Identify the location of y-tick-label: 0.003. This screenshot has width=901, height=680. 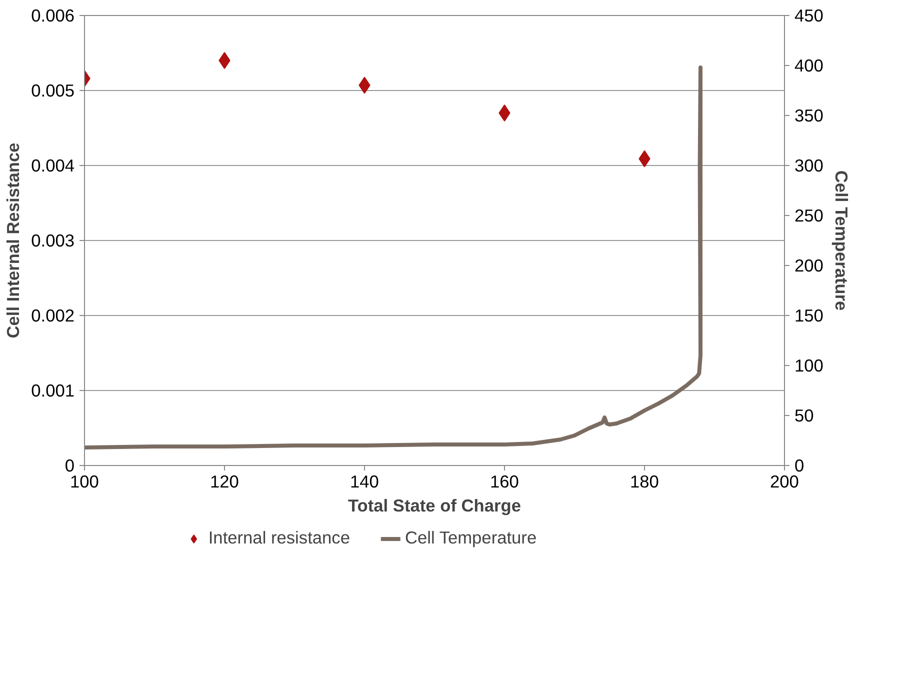
(53, 240).